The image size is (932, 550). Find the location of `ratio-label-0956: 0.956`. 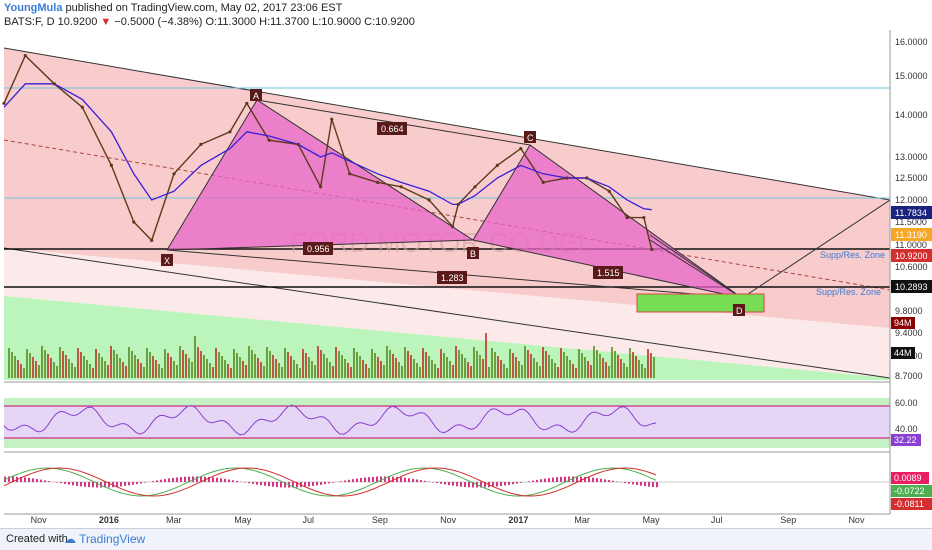

ratio-label-0956: 0.956 is located at coordinates (318, 248).